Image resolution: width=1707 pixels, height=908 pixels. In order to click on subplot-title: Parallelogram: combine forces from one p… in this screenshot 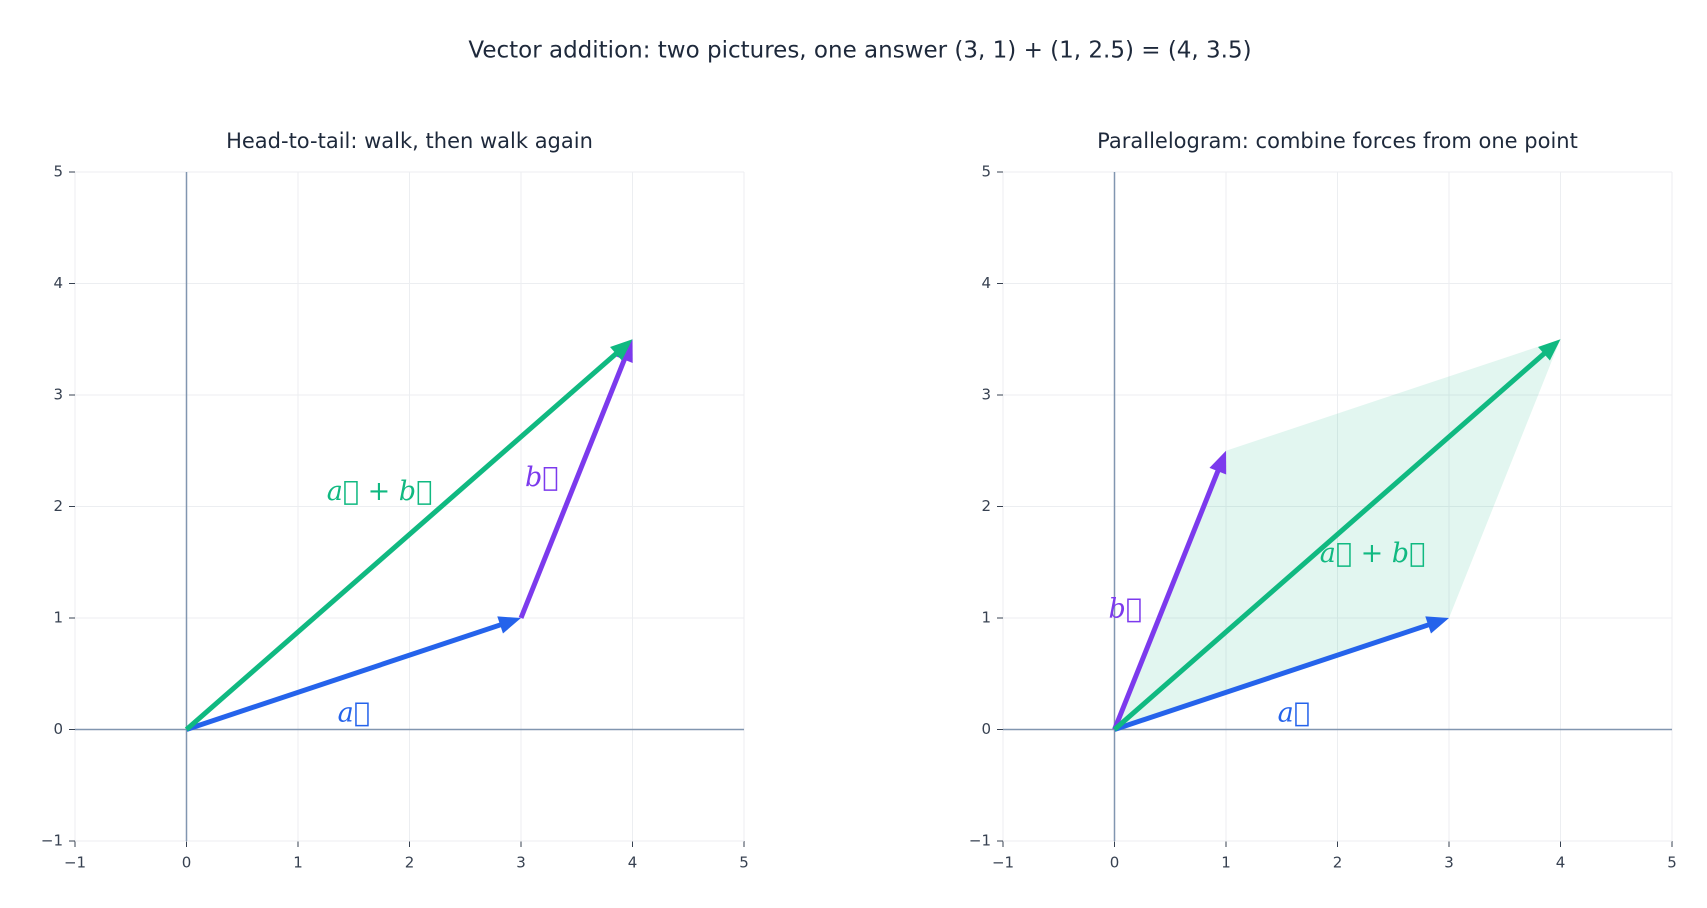, I will do `click(1337, 141)`.